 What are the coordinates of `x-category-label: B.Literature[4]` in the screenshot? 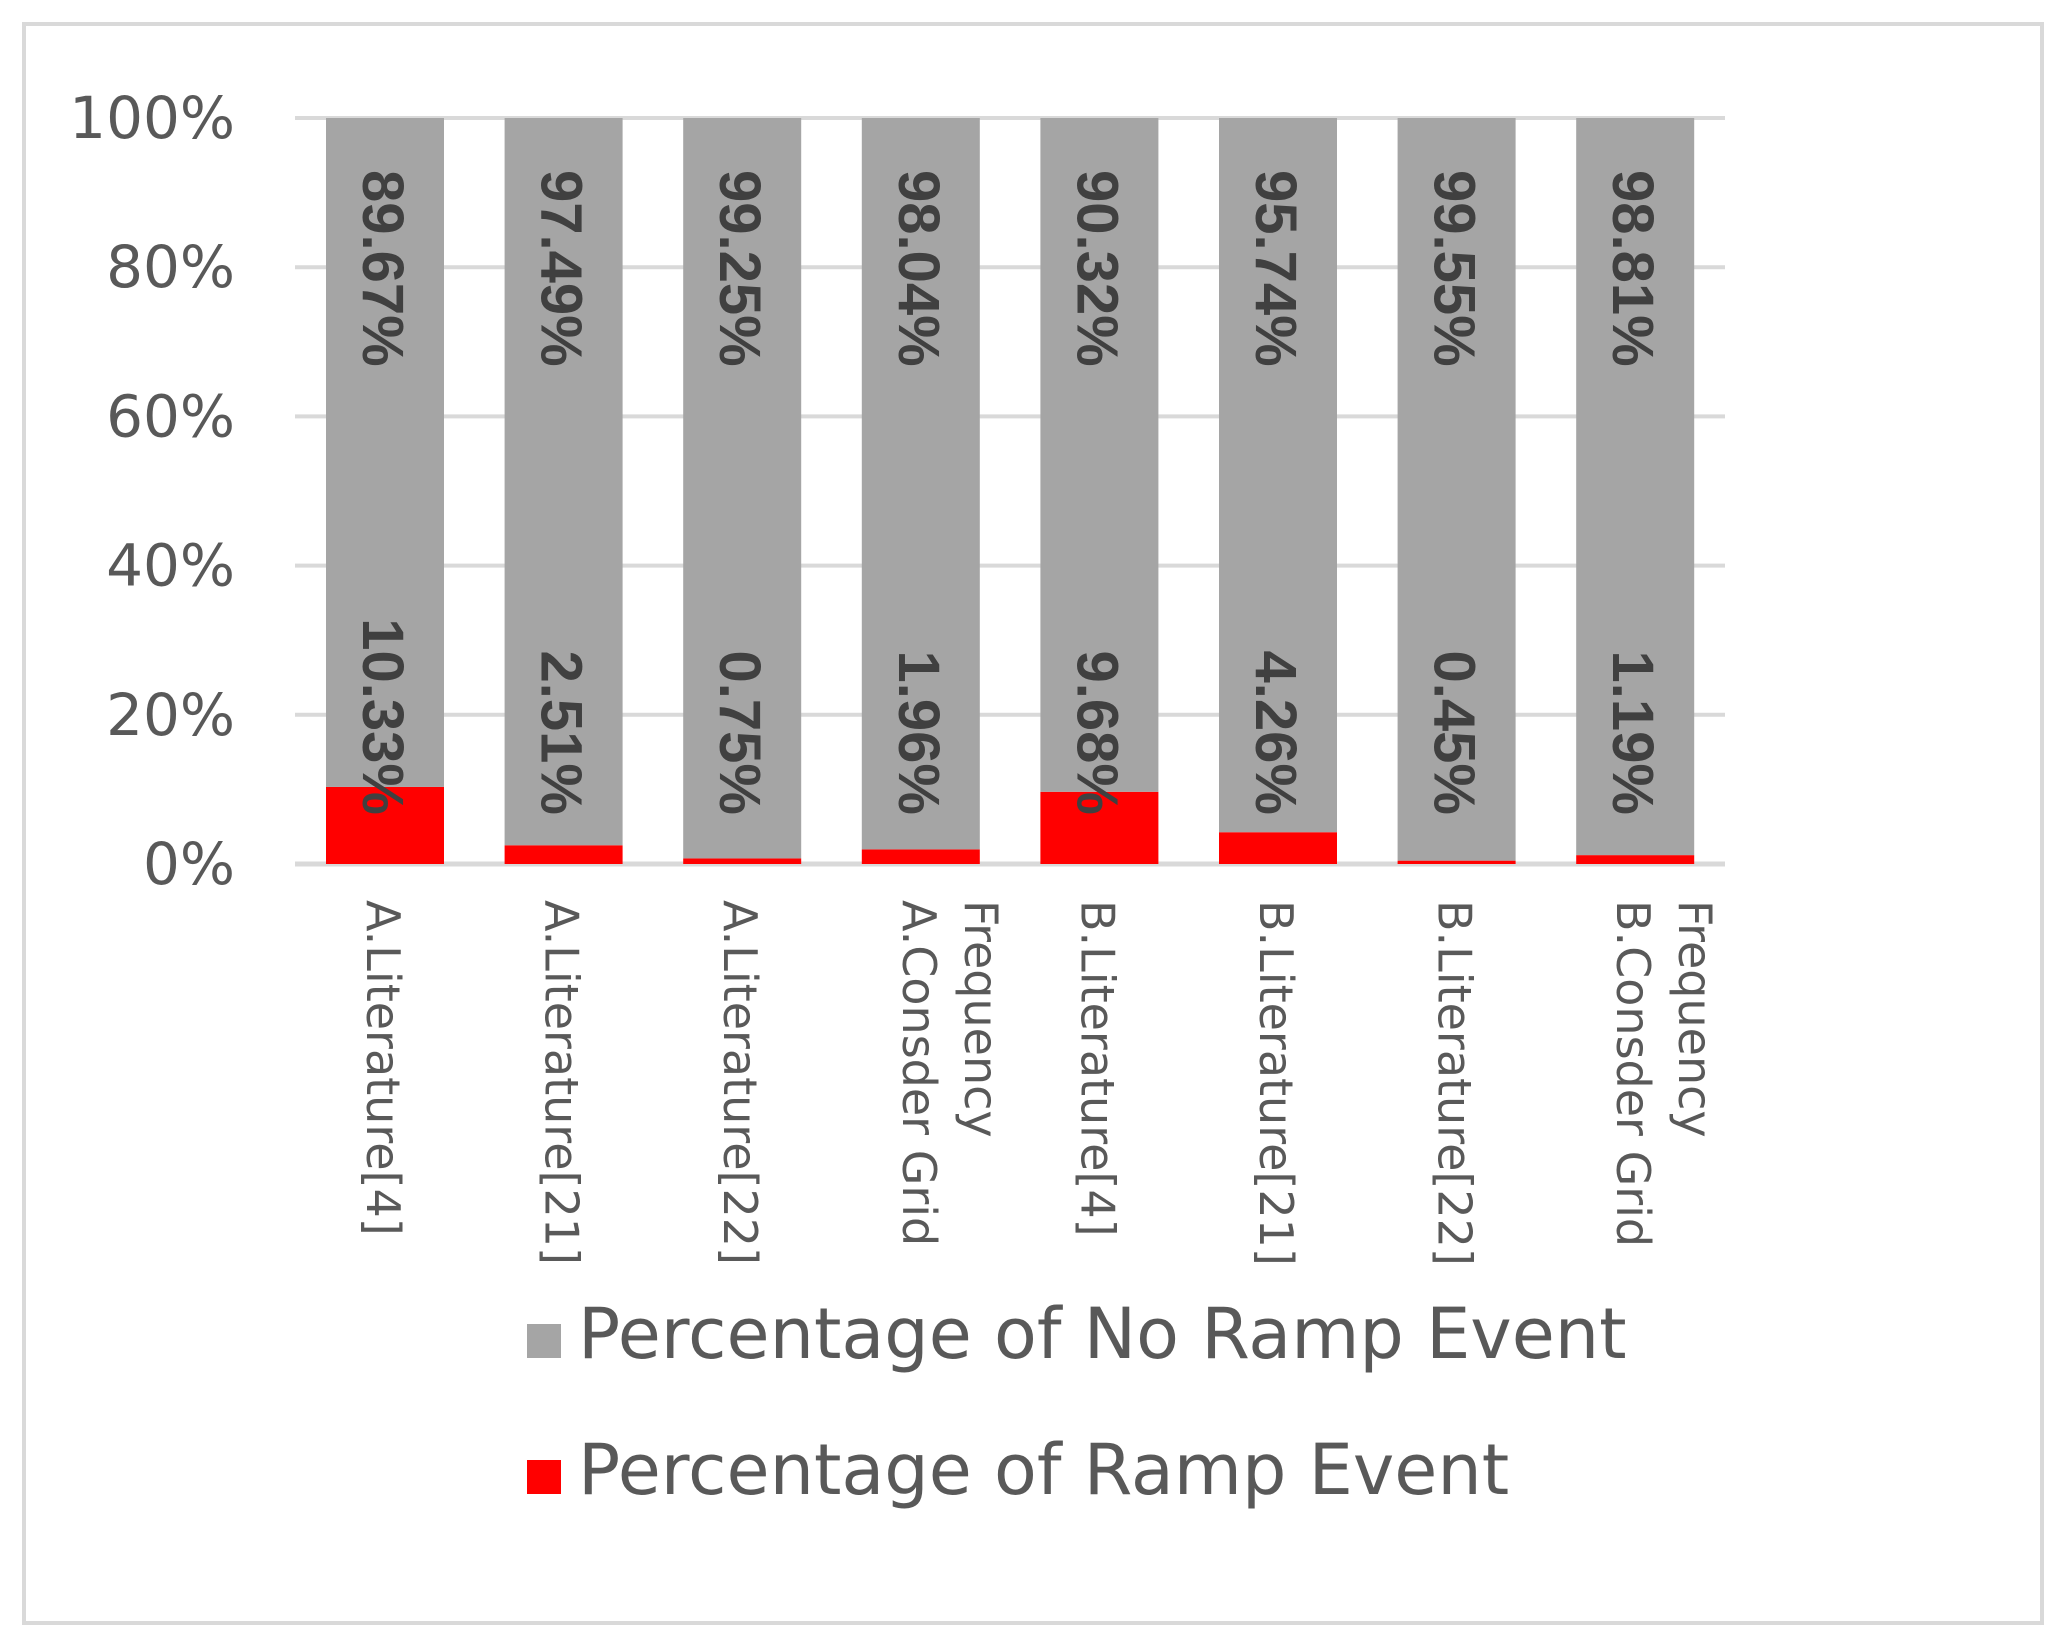 It's located at (1097, 1068).